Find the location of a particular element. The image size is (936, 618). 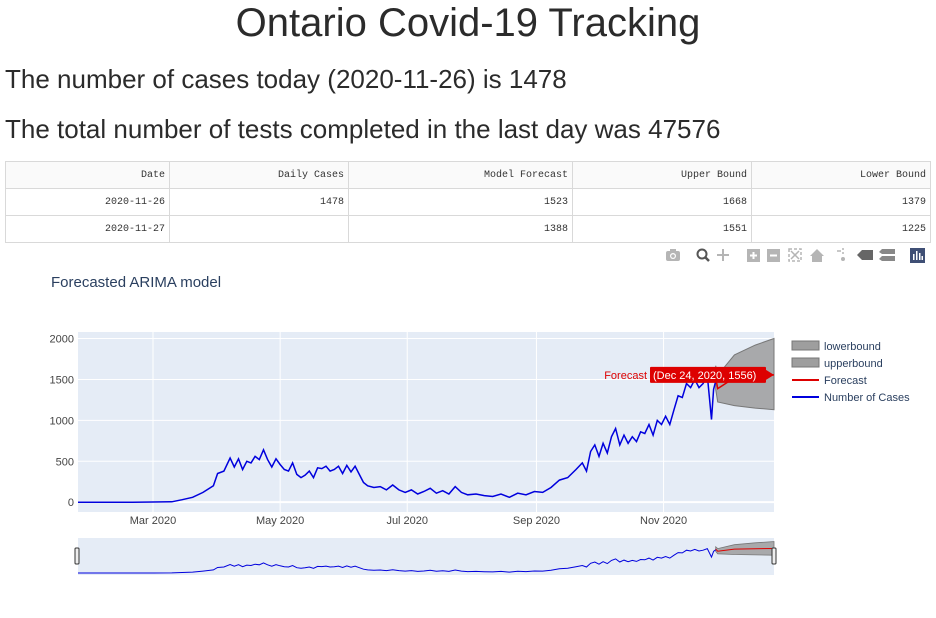

table-cell: 1225 is located at coordinates (841, 229).